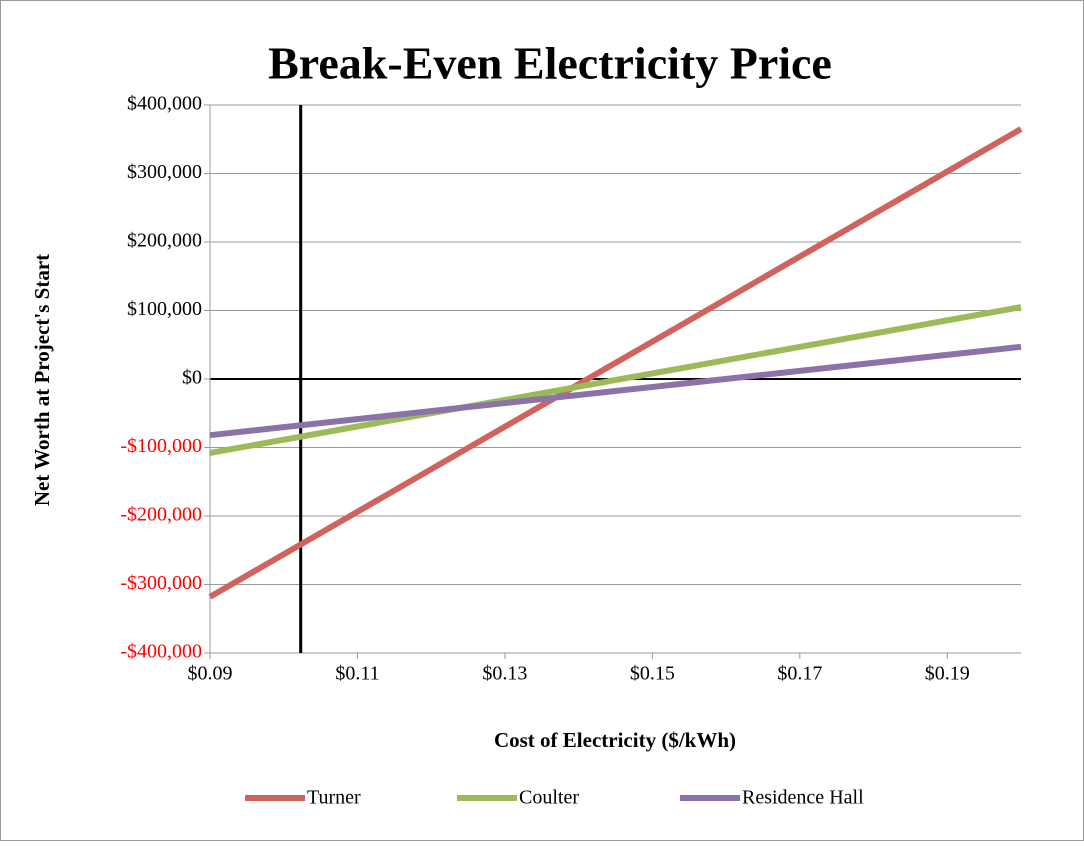 This screenshot has height=846, width=1084. I want to click on x-tick-label: $0.15, so click(652, 674).